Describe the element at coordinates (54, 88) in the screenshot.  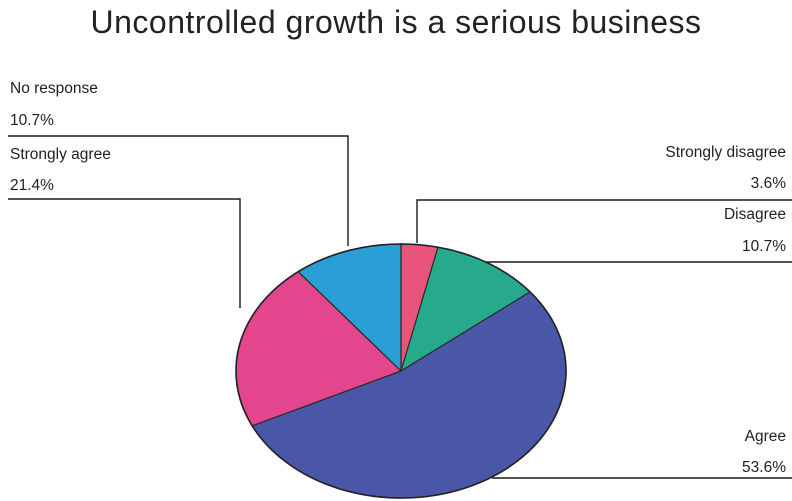
I see `label-no-response: No response` at that location.